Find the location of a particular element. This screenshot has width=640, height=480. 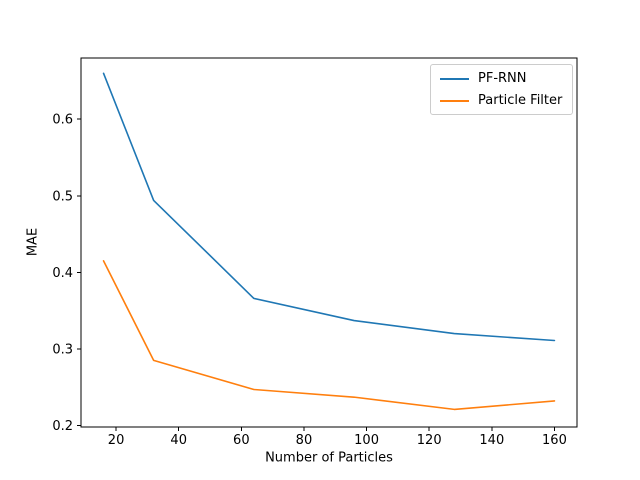

x-tick-label: 60 is located at coordinates (241, 440).